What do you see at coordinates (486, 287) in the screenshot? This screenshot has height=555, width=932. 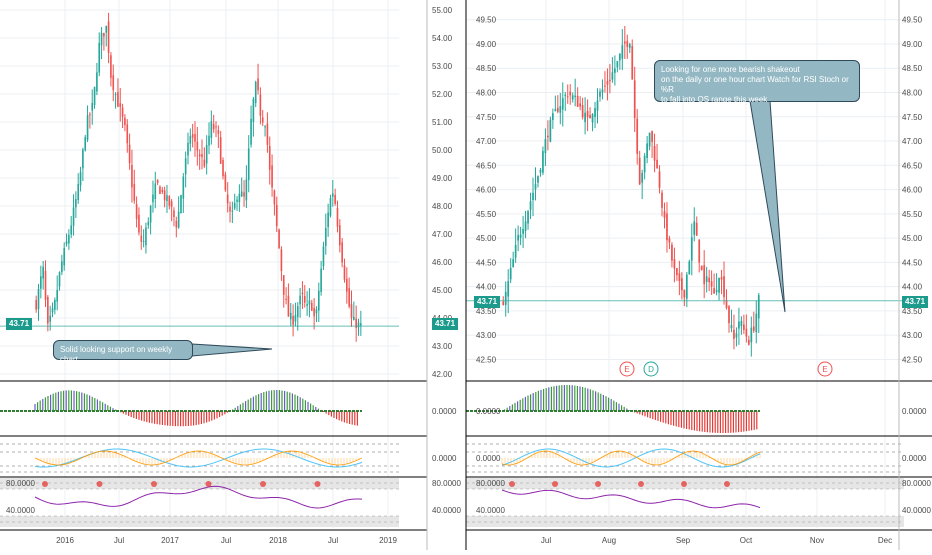 I see `y-axis-tick-label-left: 44.00` at bounding box center [486, 287].